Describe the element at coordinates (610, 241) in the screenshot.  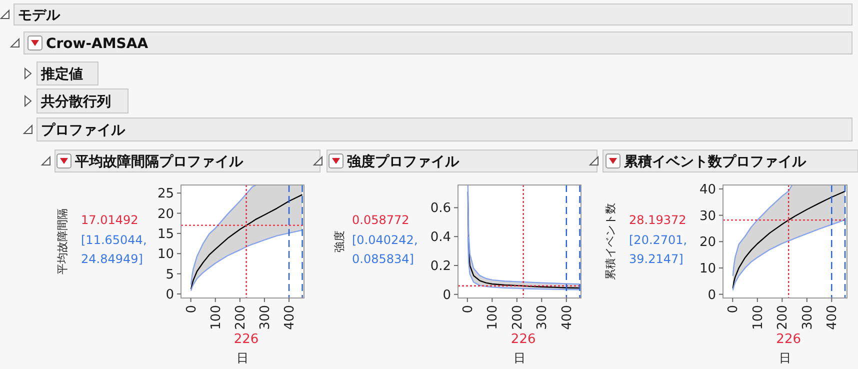
I see `y-axis-title: 累積イベント数` at that location.